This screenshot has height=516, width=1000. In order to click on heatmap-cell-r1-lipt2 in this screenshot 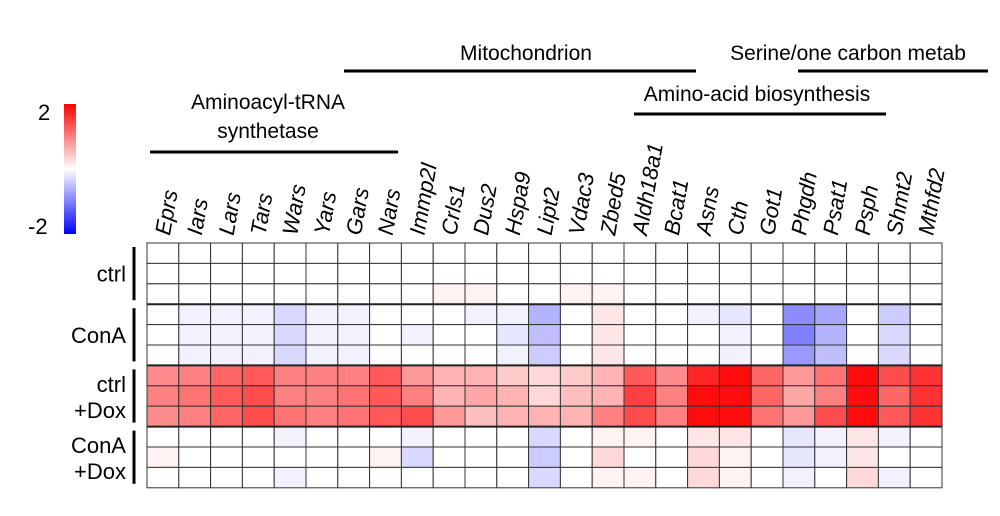, I will do `click(544, 253)`.